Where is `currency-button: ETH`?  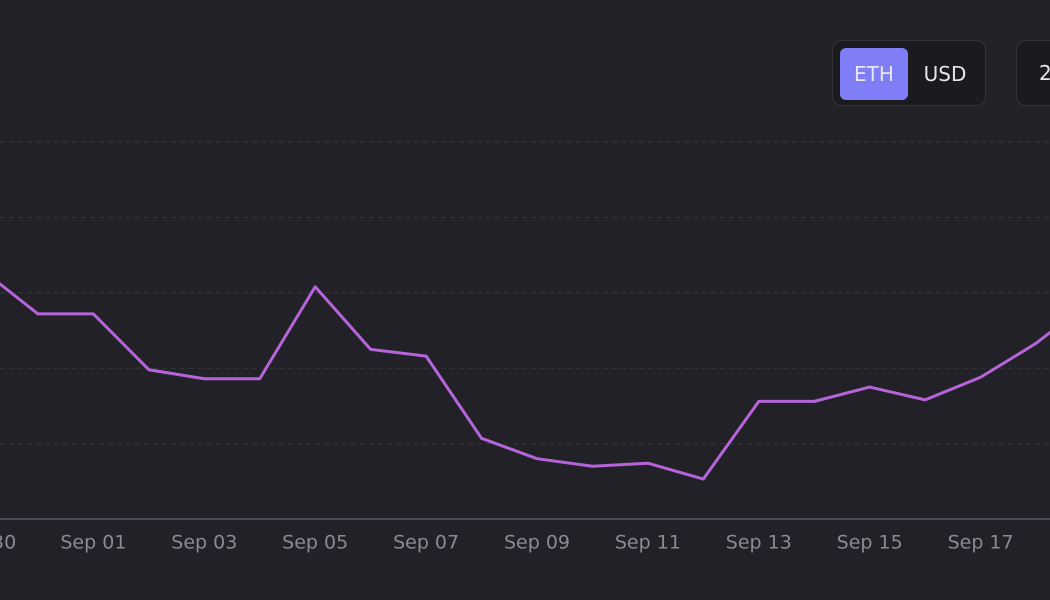
currency-button: ETH is located at coordinates (874, 74).